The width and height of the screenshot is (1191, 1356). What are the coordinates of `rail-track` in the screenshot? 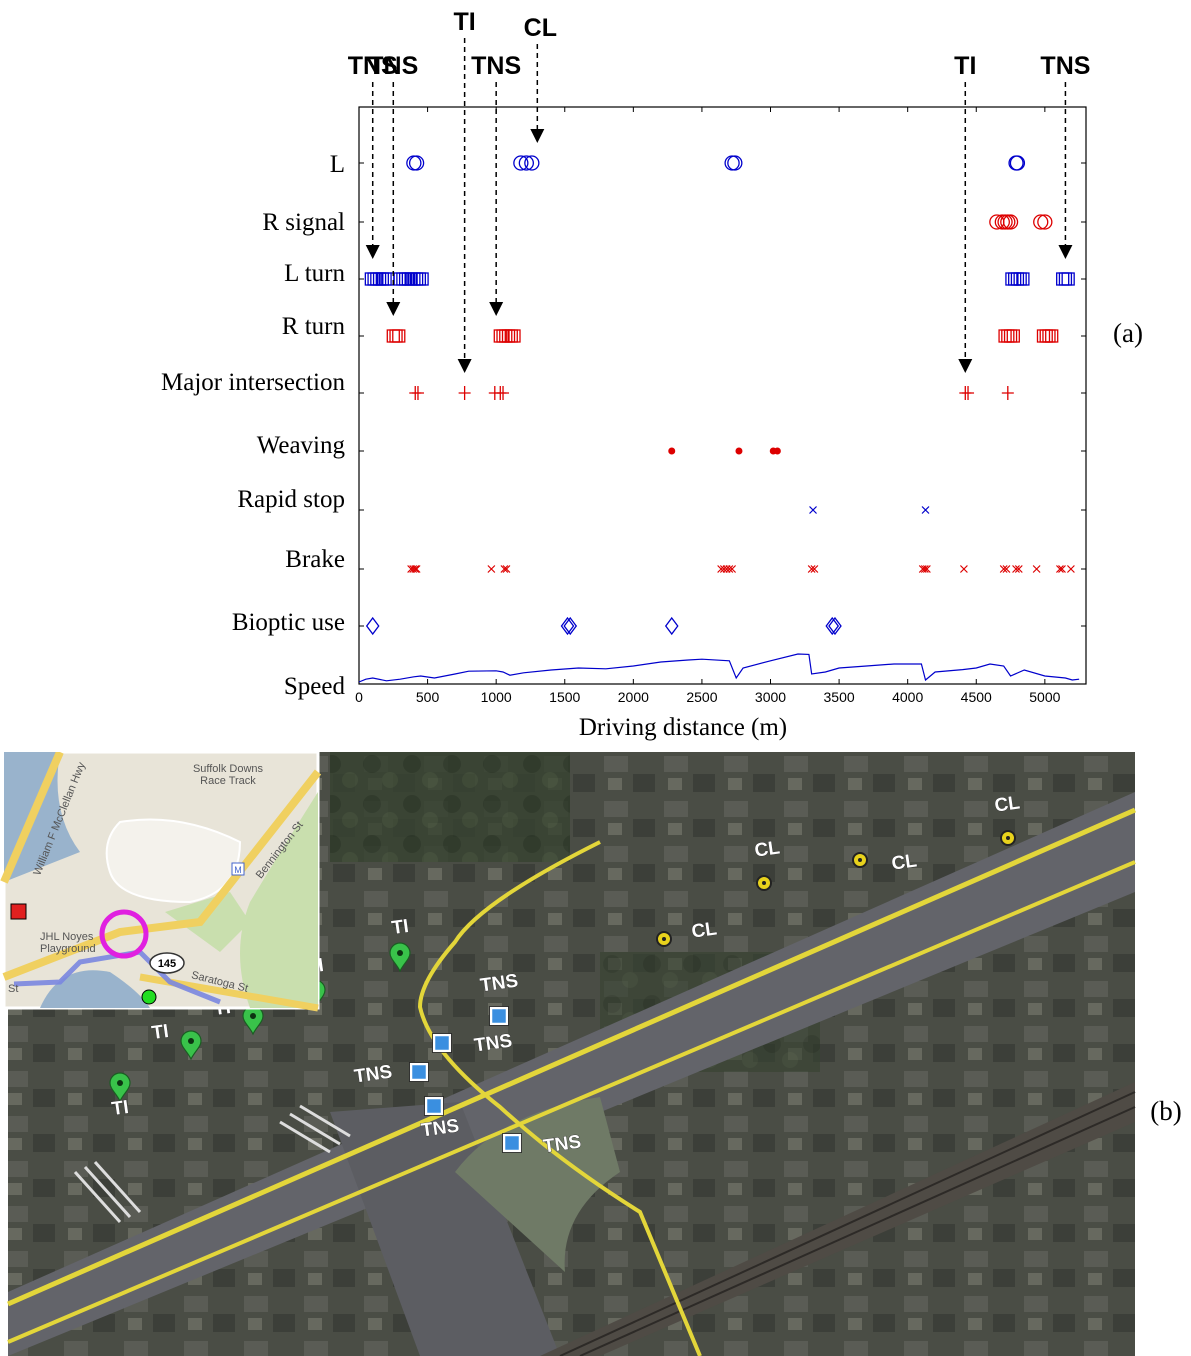 It's located at (857, 1231).